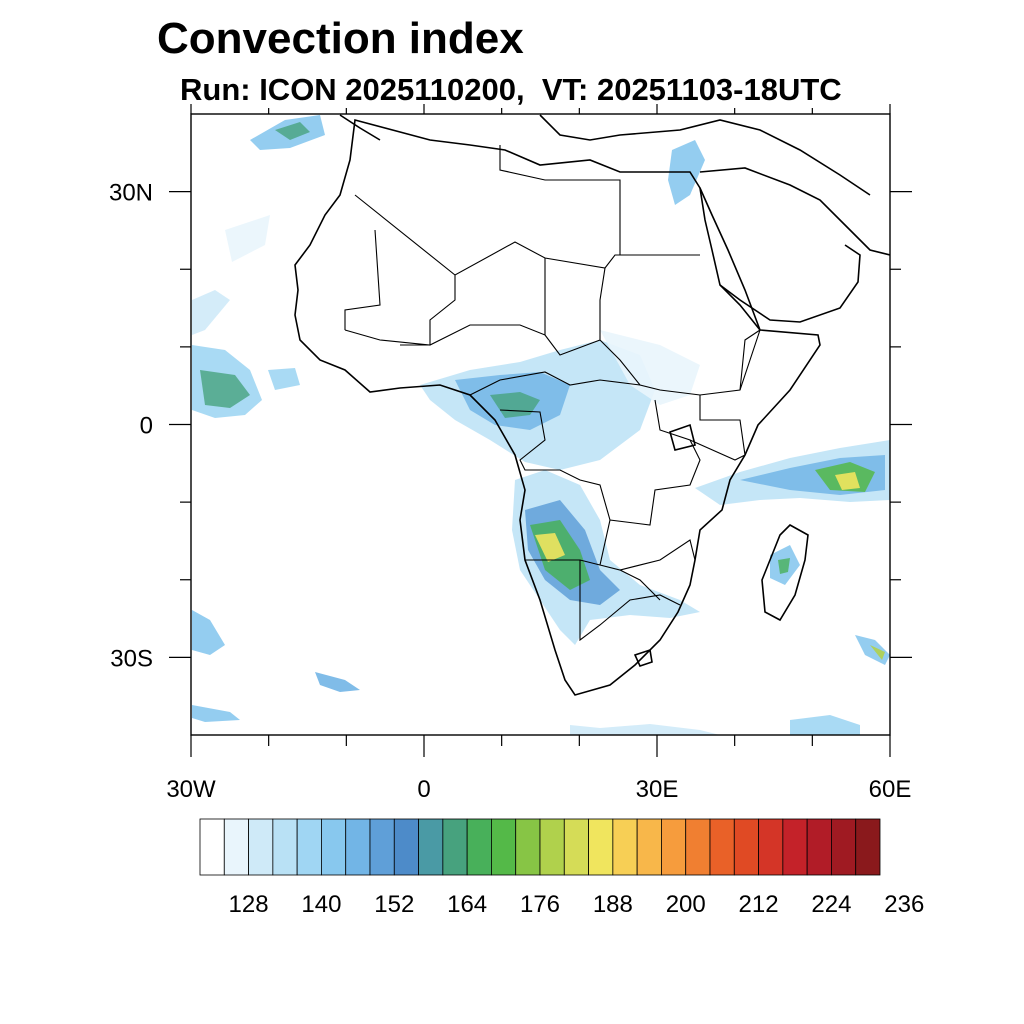 The width and height of the screenshot is (1024, 1024). What do you see at coordinates (831, 904) in the screenshot?
I see `colorbar-label: 224` at bounding box center [831, 904].